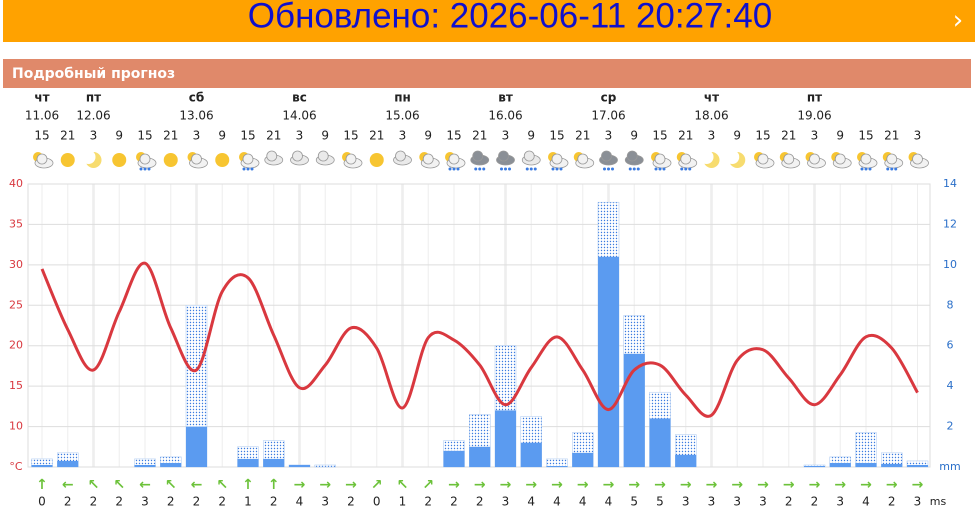 The width and height of the screenshot is (980, 512). What do you see at coordinates (938, 501) in the screenshot?
I see `wind-unit: ms` at bounding box center [938, 501].